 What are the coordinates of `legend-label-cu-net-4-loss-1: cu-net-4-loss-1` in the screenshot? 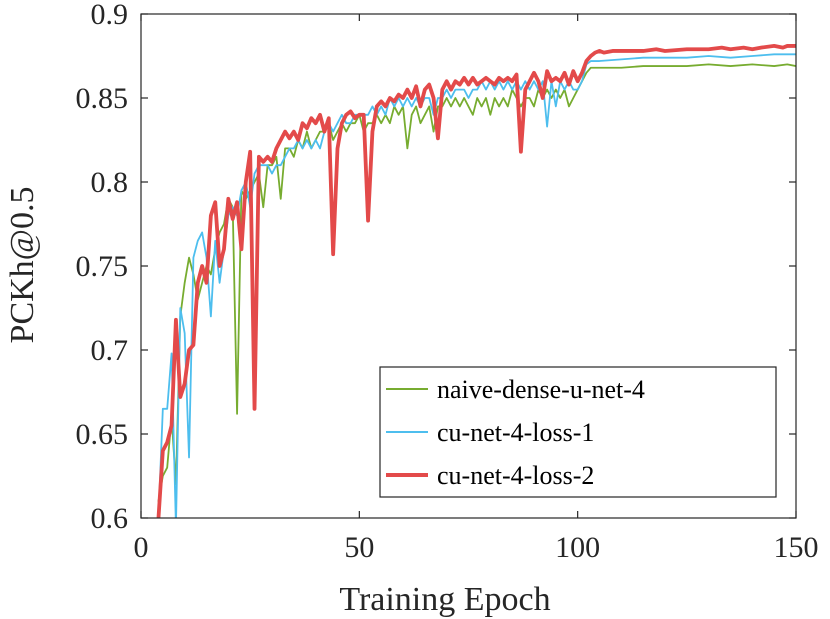 It's located at (515, 432).